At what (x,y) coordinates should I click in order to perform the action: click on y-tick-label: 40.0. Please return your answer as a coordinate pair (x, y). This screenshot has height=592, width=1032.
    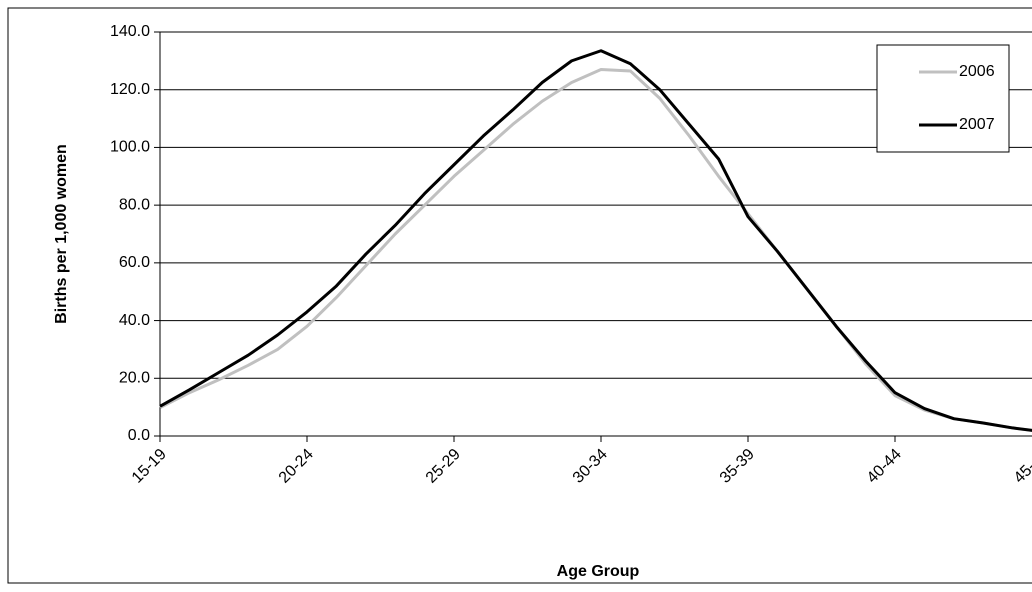
    Looking at the image, I should click on (134, 320).